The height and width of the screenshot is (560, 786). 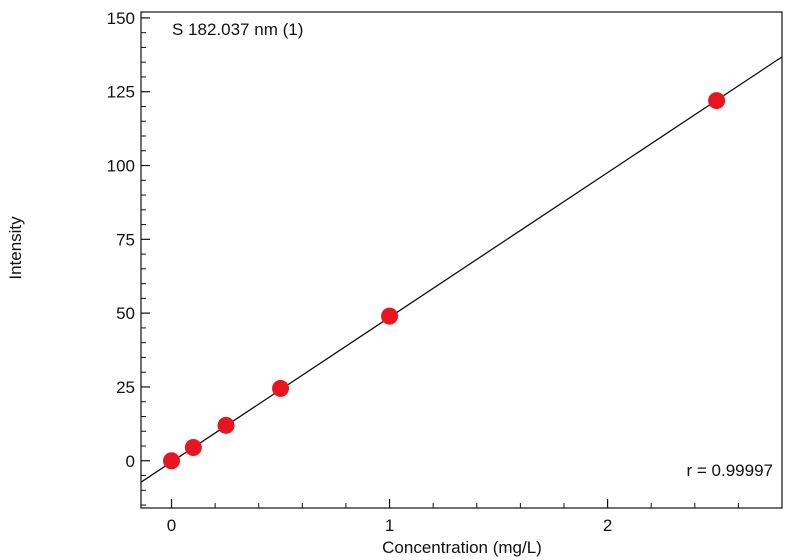 What do you see at coordinates (15, 248) in the screenshot?
I see `y-axis-title: Intensity` at bounding box center [15, 248].